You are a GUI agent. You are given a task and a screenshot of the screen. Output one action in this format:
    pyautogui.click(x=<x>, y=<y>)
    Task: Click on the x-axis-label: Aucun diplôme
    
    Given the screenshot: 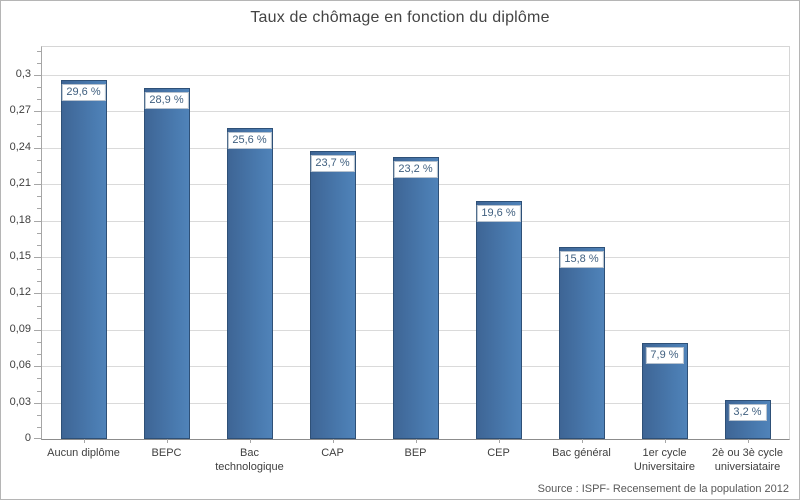 What is the action you would take?
    pyautogui.click(x=83, y=453)
    